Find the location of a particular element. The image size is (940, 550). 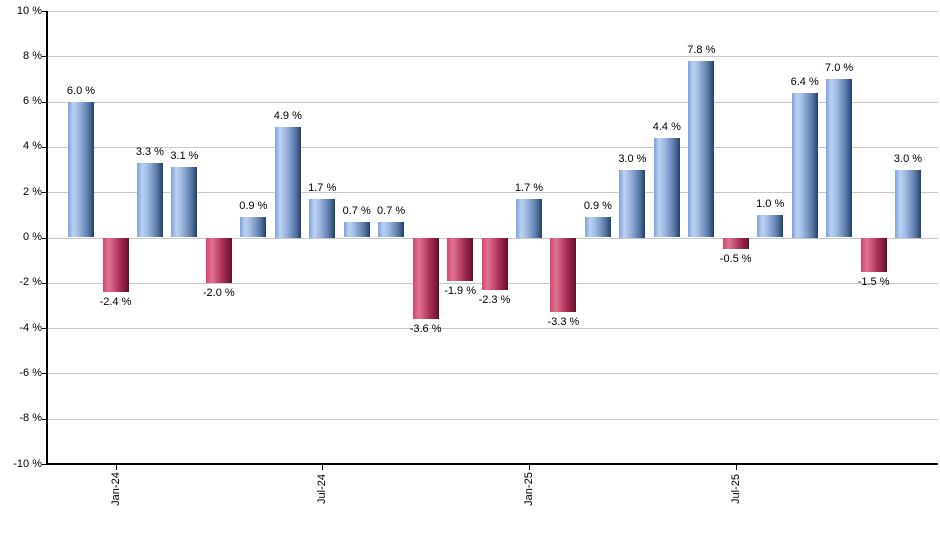

gridline-6pct is located at coordinates (493, 102).